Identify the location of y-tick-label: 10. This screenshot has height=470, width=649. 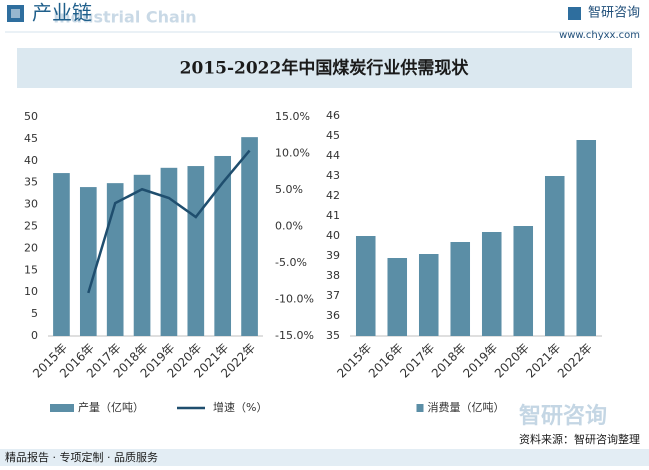
(31, 291).